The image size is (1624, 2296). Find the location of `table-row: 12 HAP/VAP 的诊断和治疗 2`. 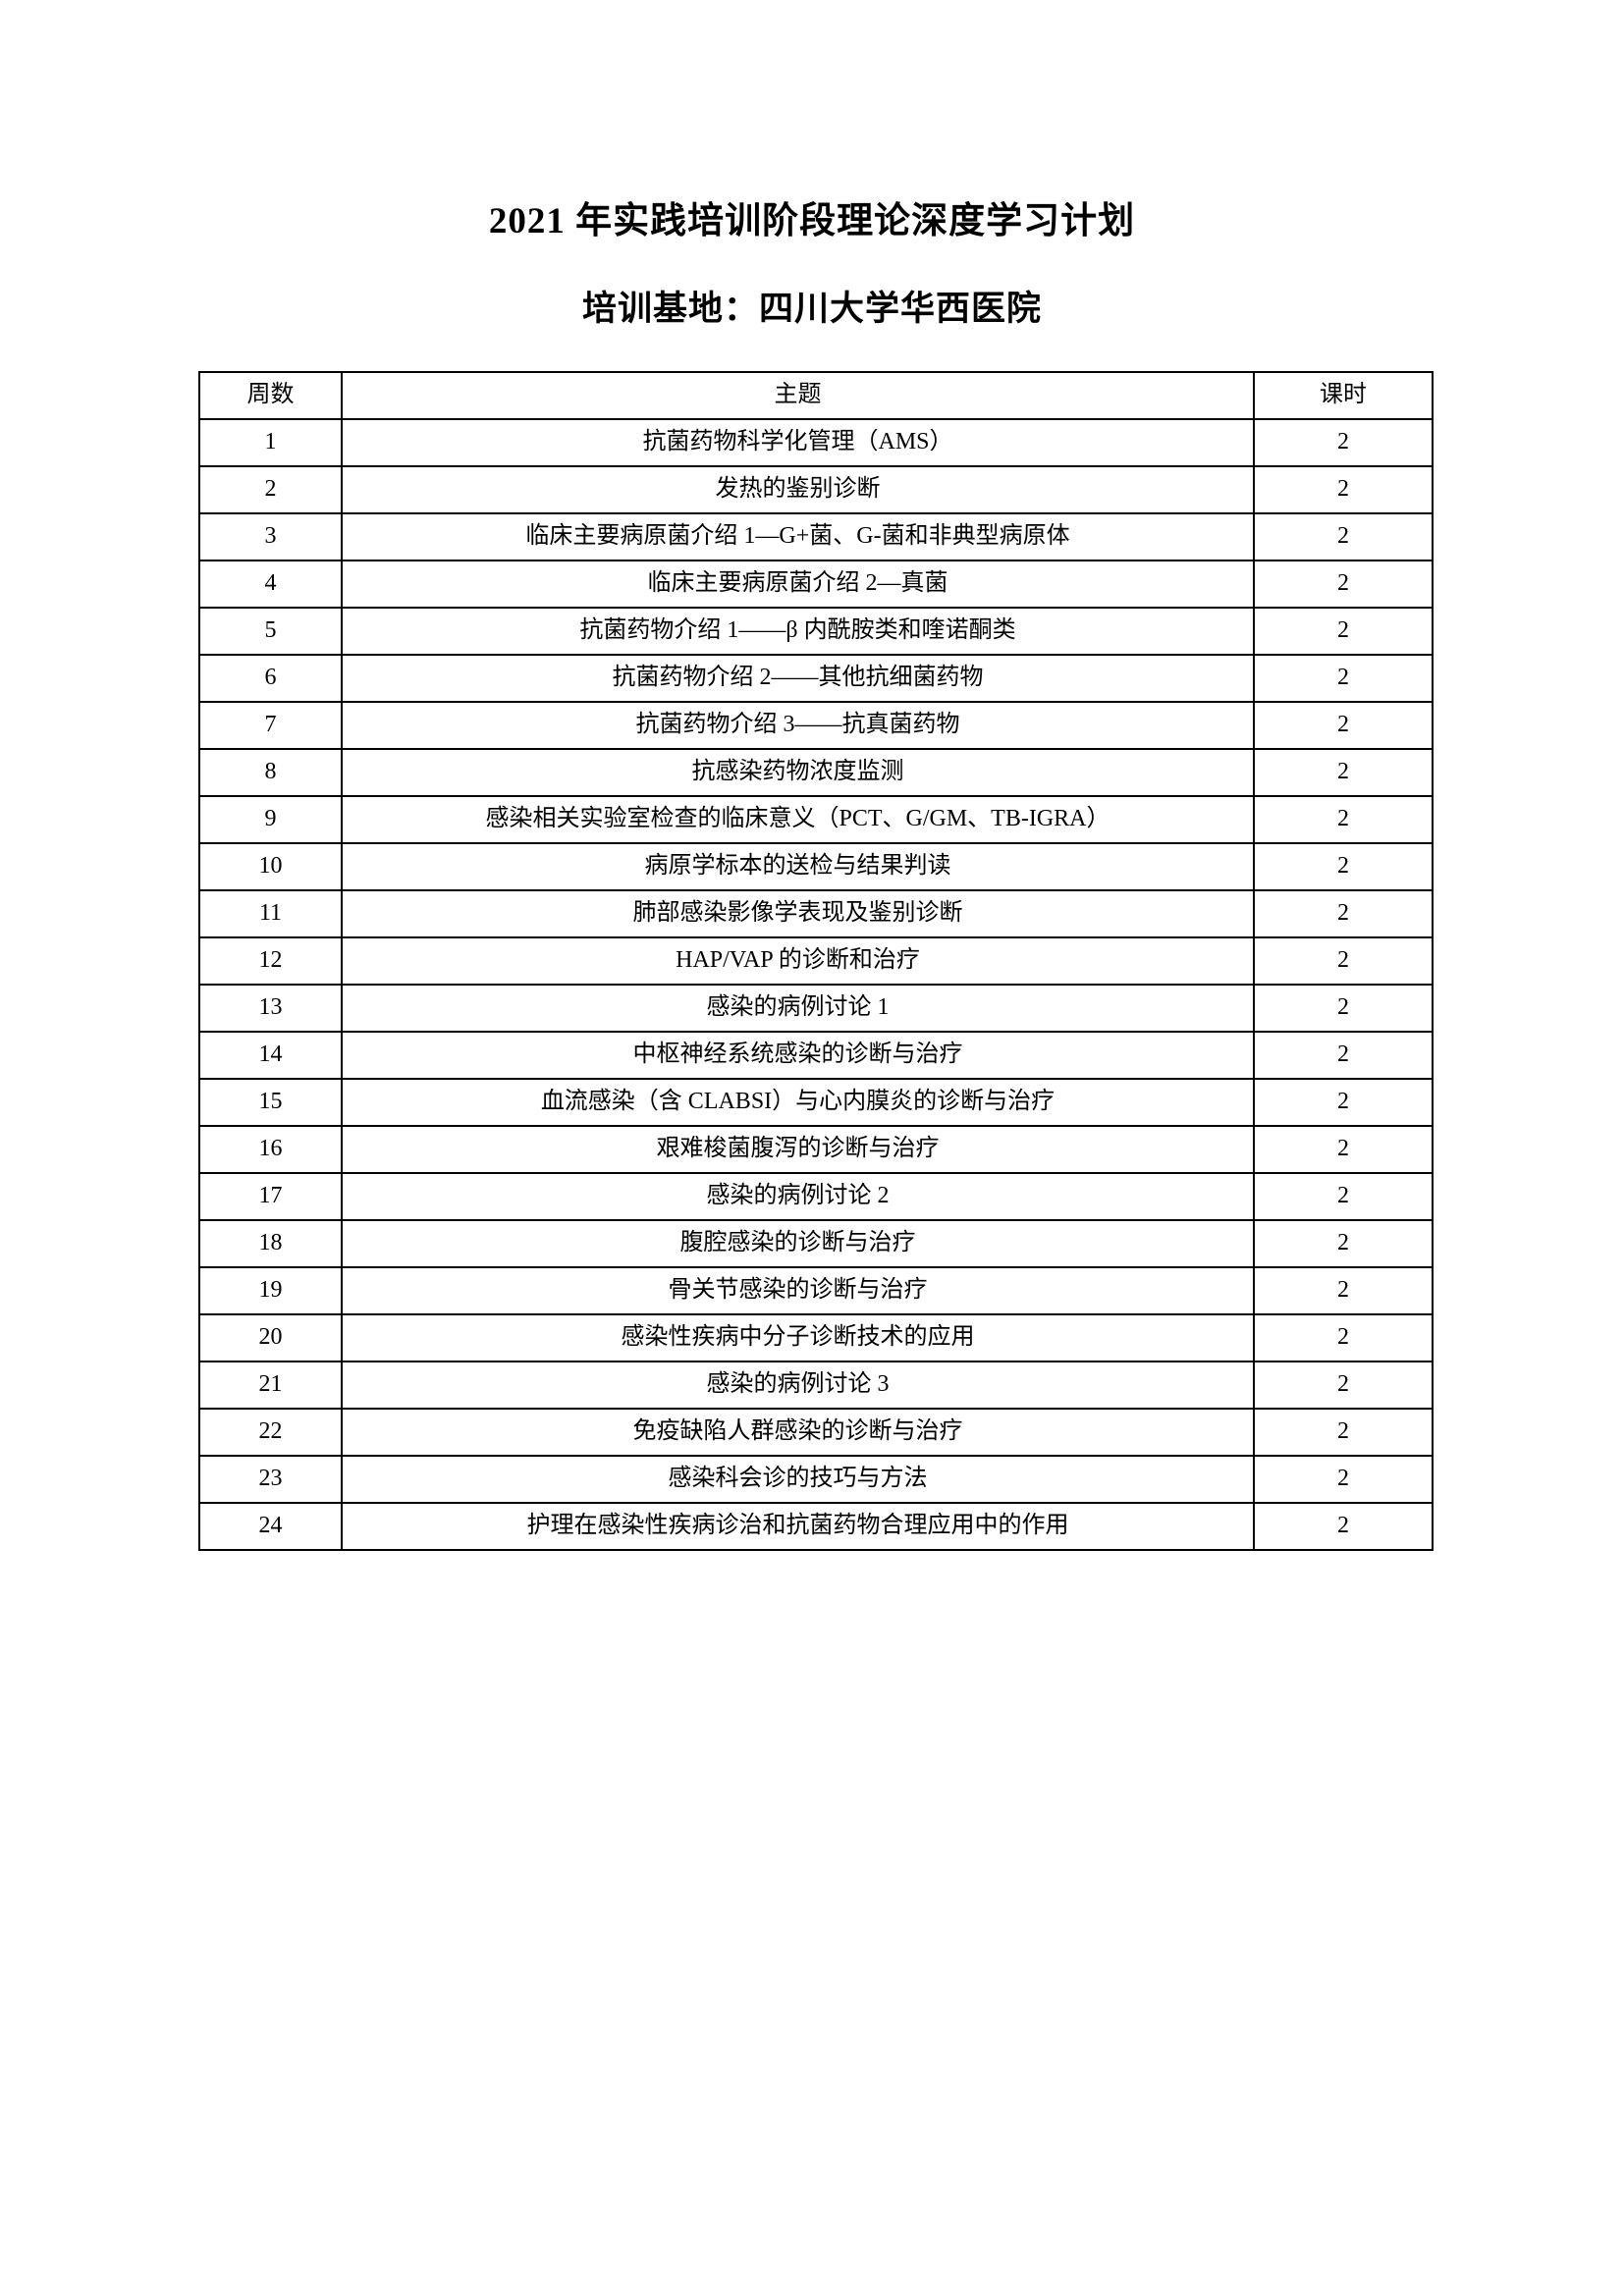

table-row: 12 HAP/VAP 的诊断和治疗 2 is located at coordinates (816, 962).